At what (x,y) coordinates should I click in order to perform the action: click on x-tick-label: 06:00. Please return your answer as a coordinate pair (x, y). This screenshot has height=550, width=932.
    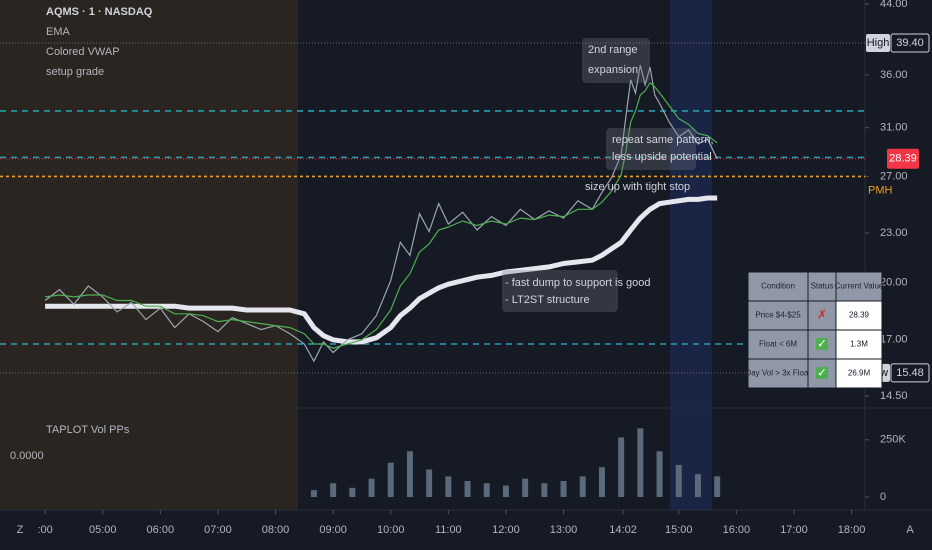
    Looking at the image, I should click on (161, 530).